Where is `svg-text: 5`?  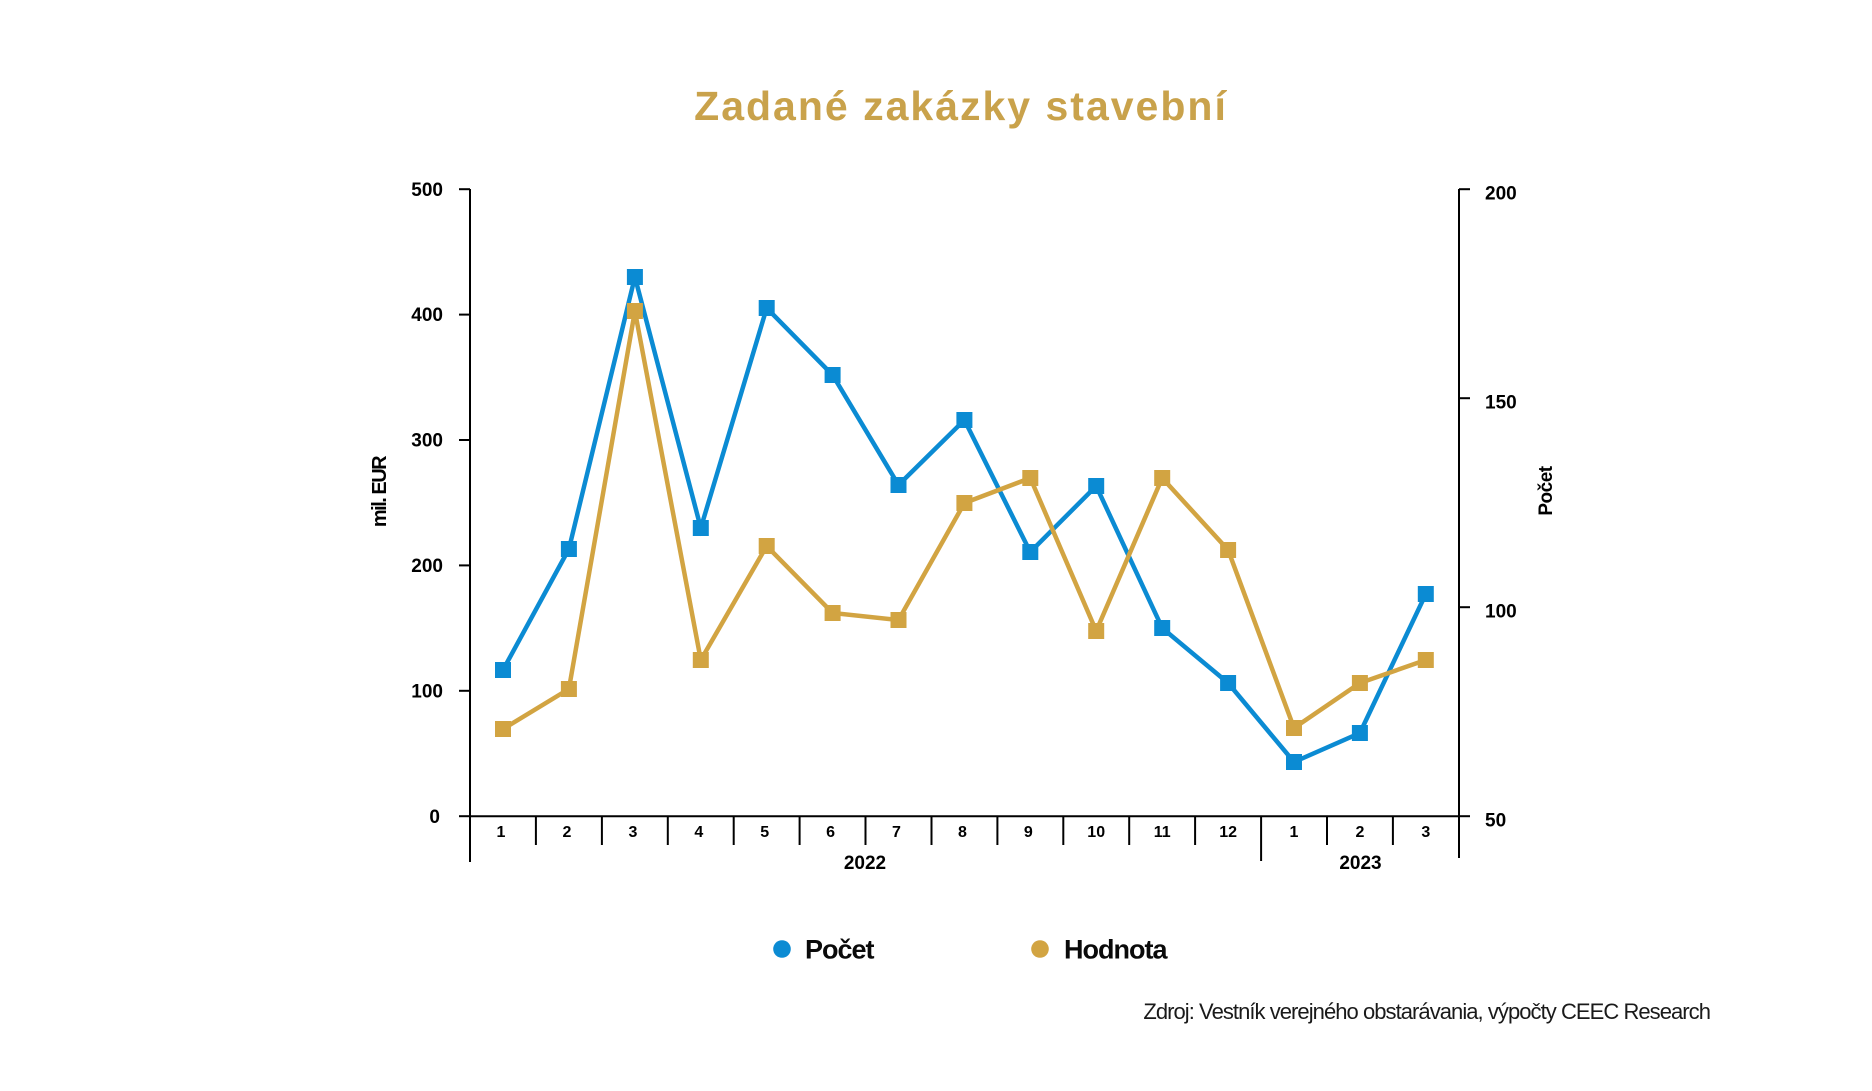 svg-text: 5 is located at coordinates (764, 832).